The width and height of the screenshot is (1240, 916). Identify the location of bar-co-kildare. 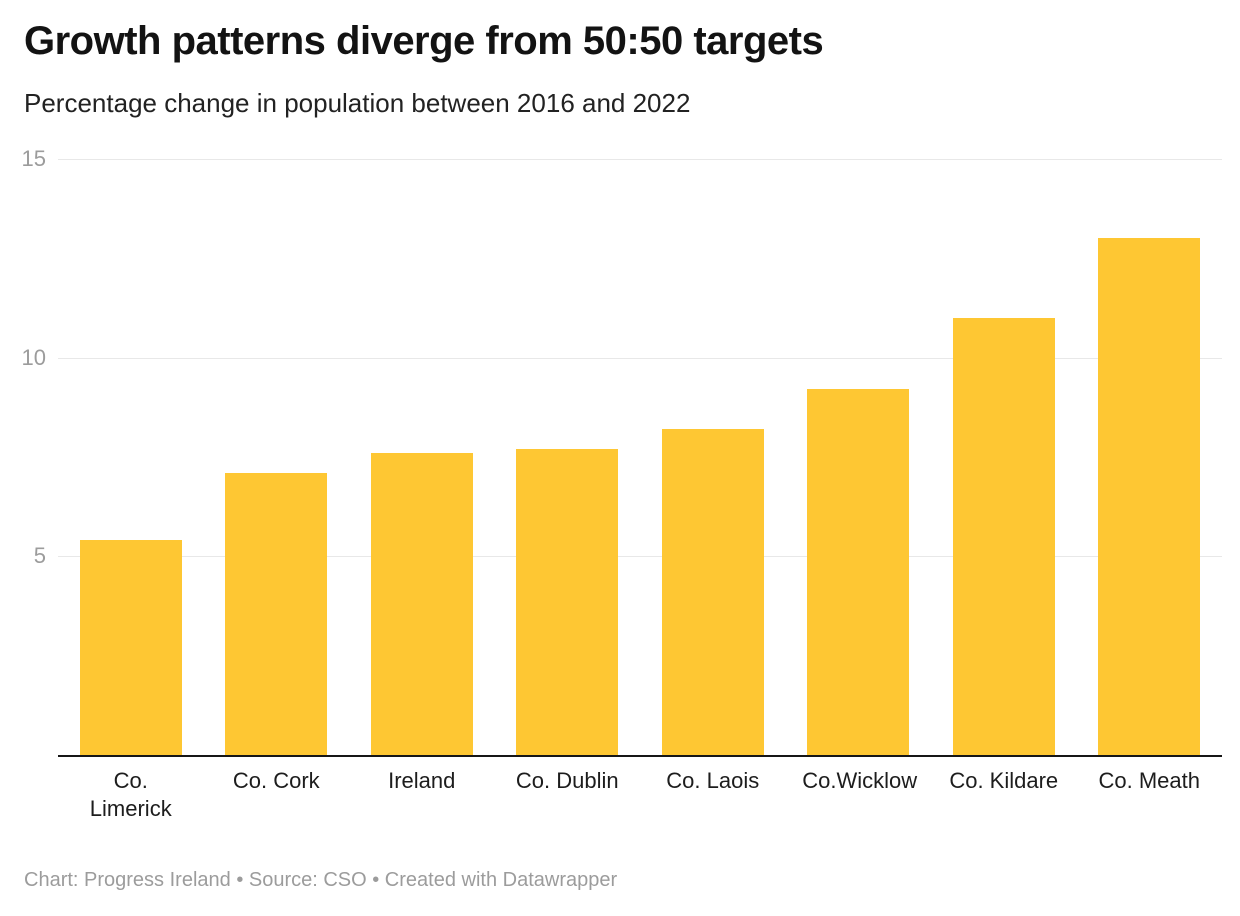
(1003, 536).